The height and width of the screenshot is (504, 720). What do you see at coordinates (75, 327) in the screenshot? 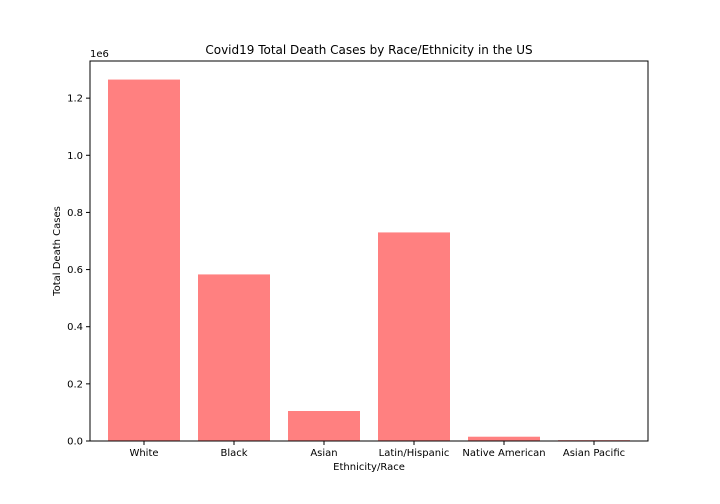
I see `y-tick-label: 0.4` at bounding box center [75, 327].